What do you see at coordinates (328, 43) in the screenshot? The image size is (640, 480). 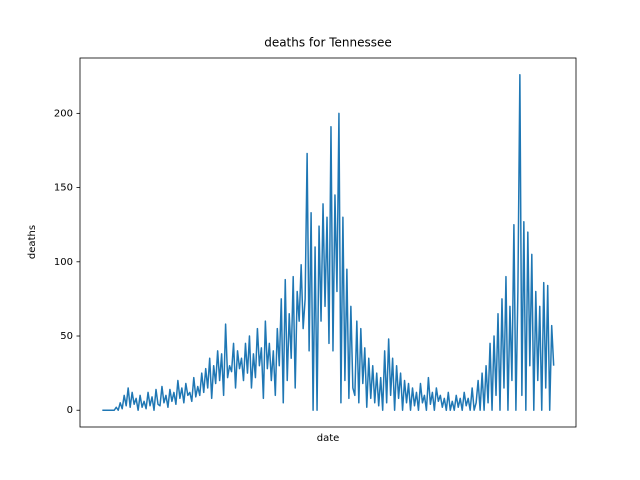 I see `chart-title: deaths for Tennessee` at bounding box center [328, 43].